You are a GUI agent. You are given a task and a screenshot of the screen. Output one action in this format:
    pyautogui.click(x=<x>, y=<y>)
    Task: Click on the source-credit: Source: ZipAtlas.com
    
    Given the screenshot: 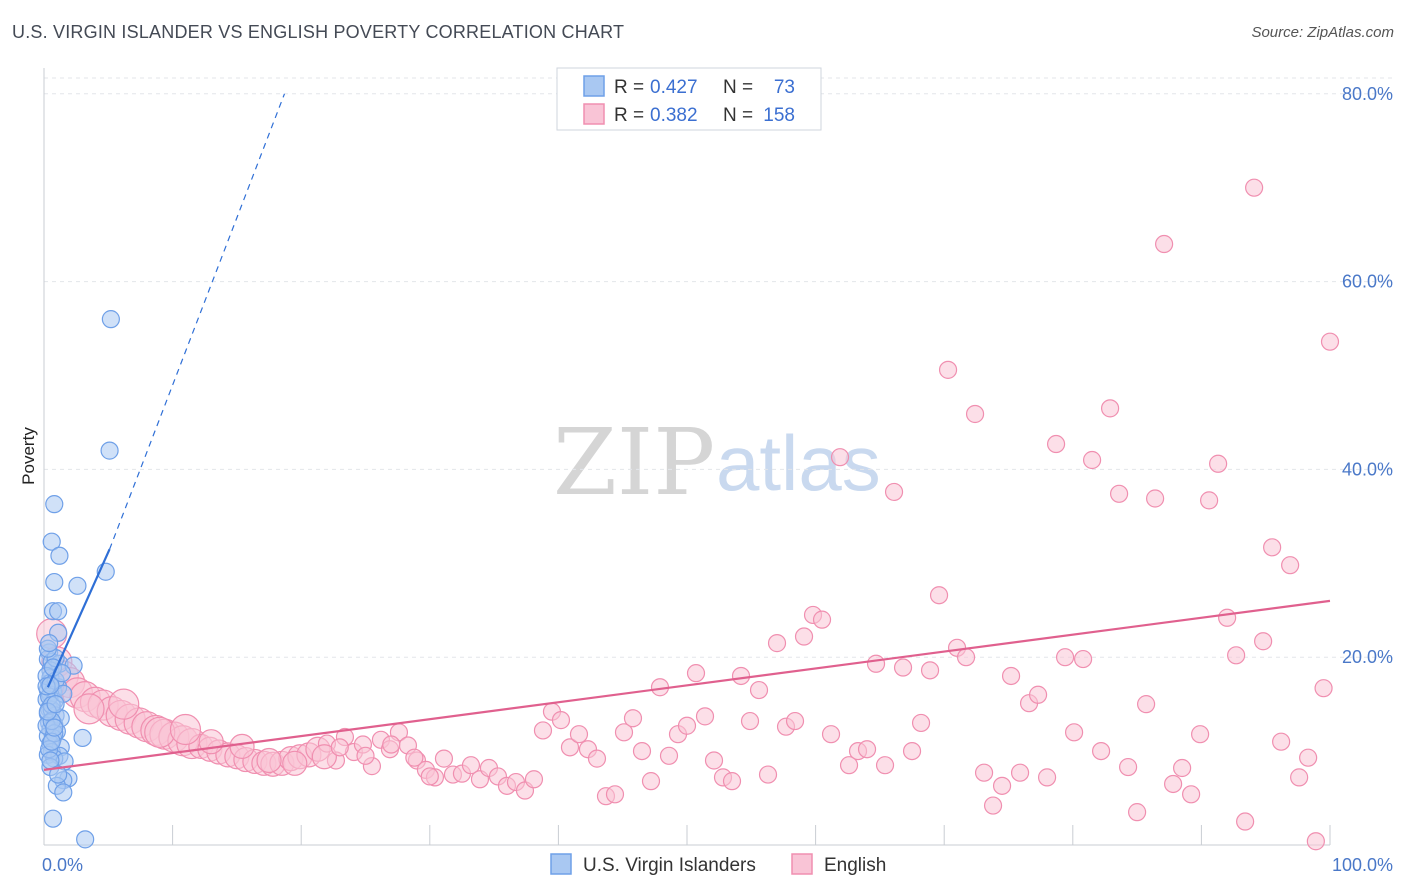 What is the action you would take?
    pyautogui.click(x=1322, y=32)
    